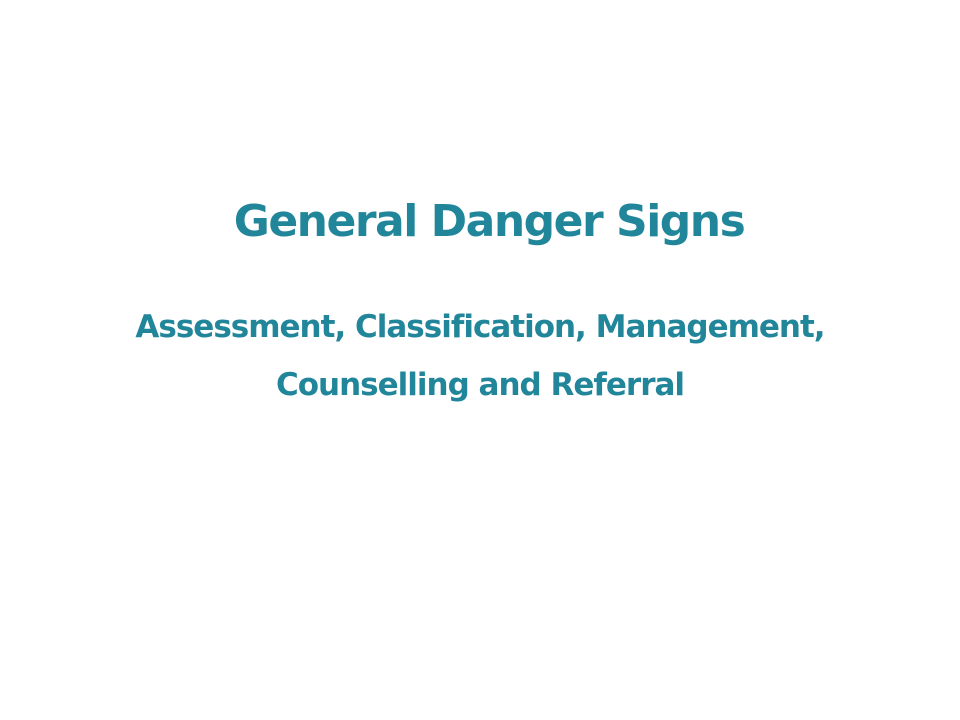 This screenshot has width=960, height=720. I want to click on slide-title: General Danger Signs, so click(489, 221).